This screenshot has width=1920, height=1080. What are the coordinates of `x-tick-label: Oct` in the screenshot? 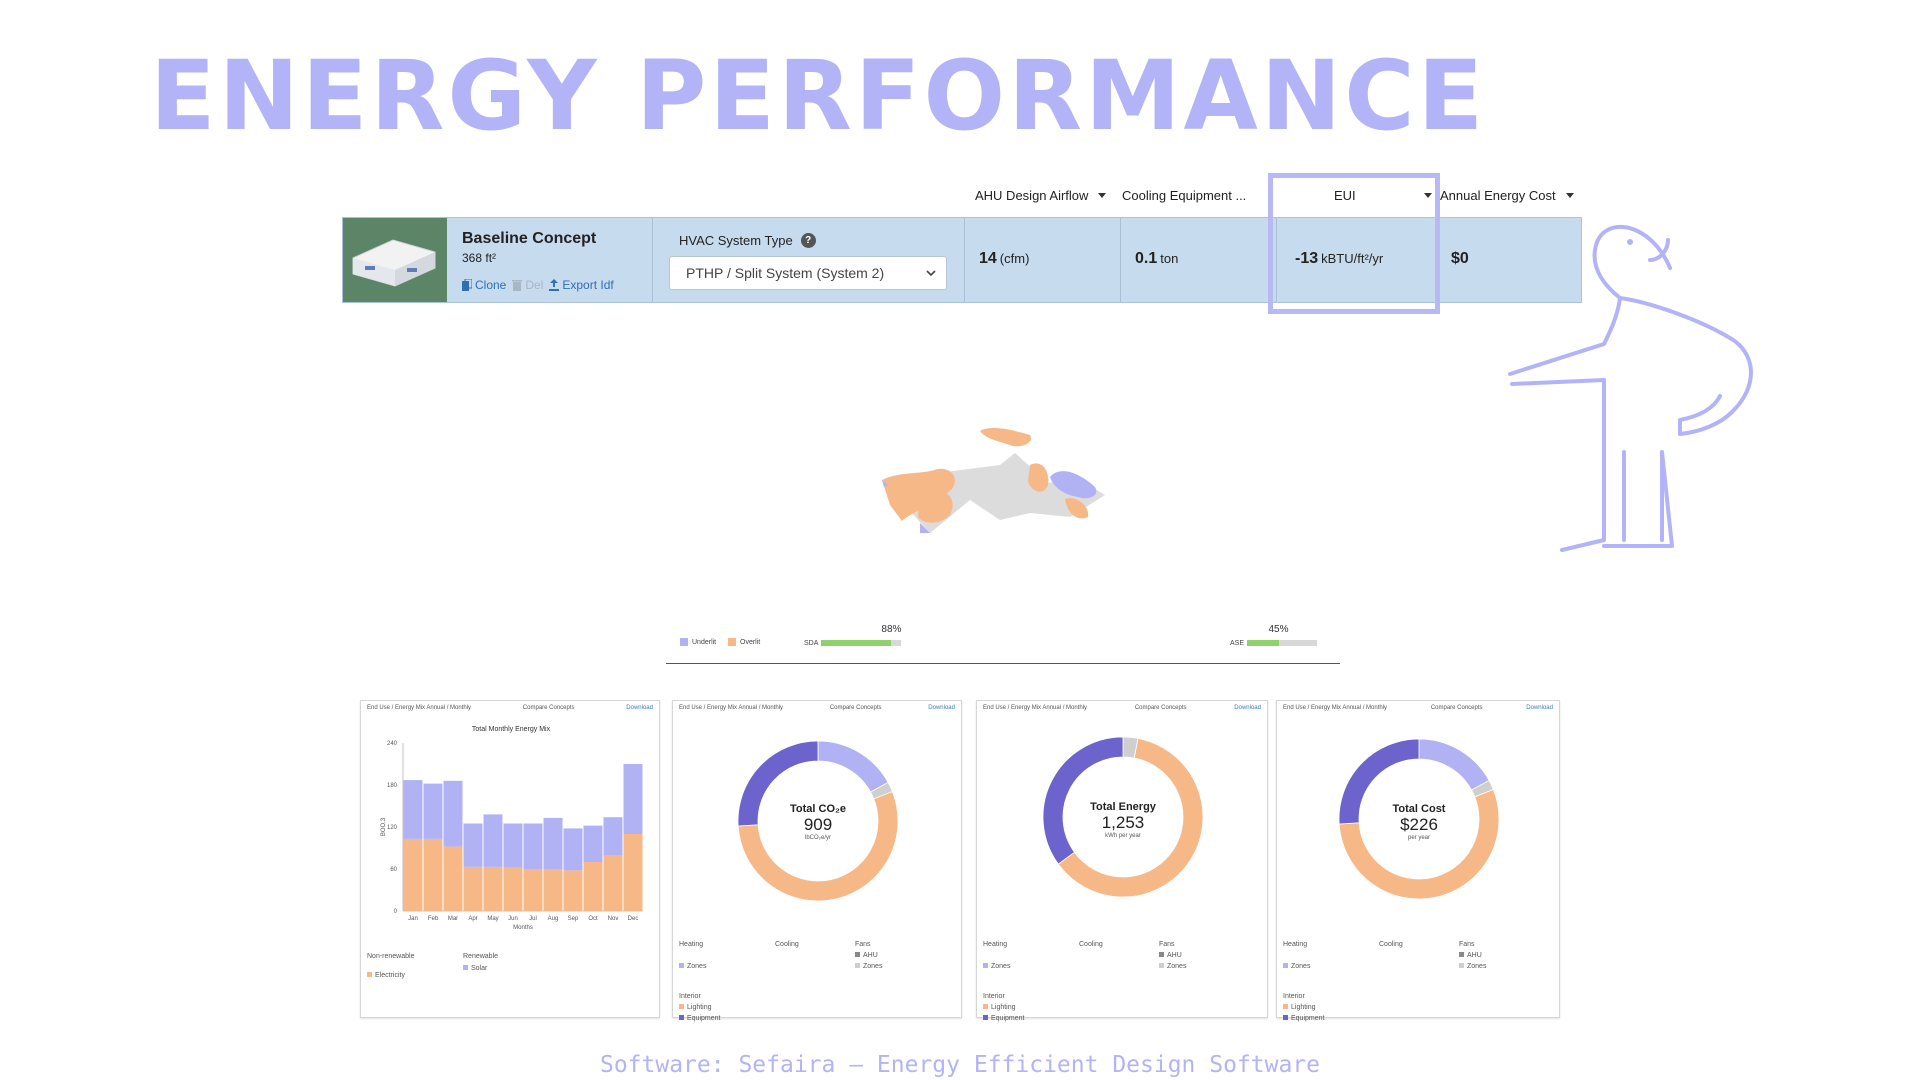 It's located at (593, 919).